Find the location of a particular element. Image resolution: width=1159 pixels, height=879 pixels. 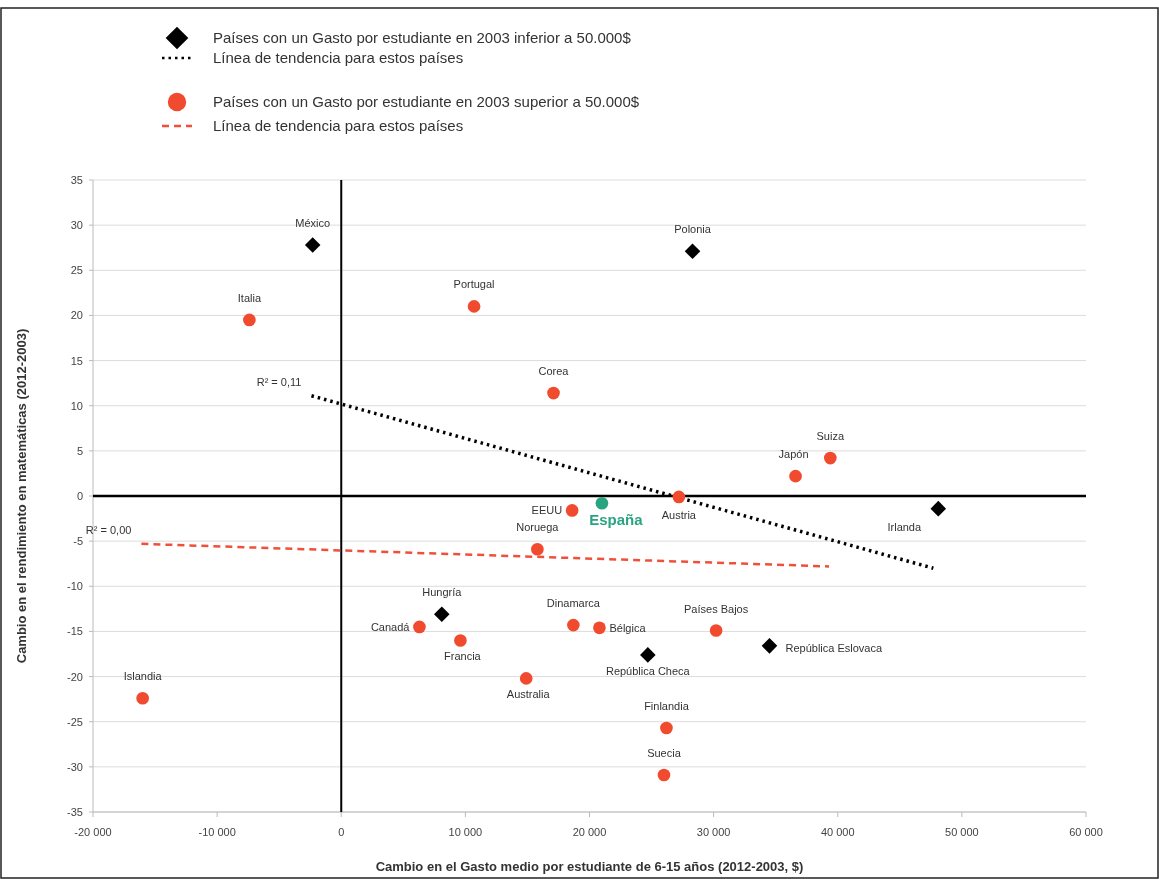

data-label: República Eslovaca is located at coordinates (834, 647).